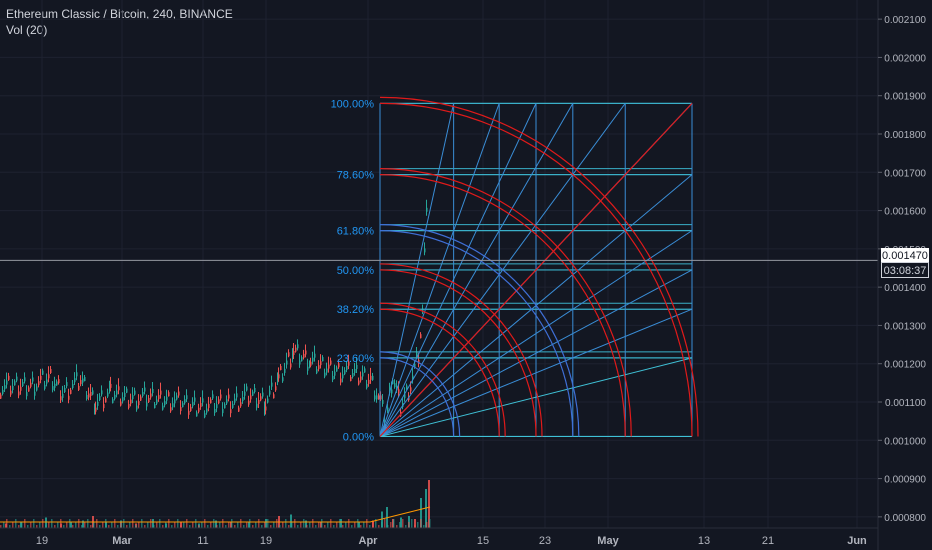 The image size is (932, 550). I want to click on price-tick-label: 0.000800, so click(905, 518).